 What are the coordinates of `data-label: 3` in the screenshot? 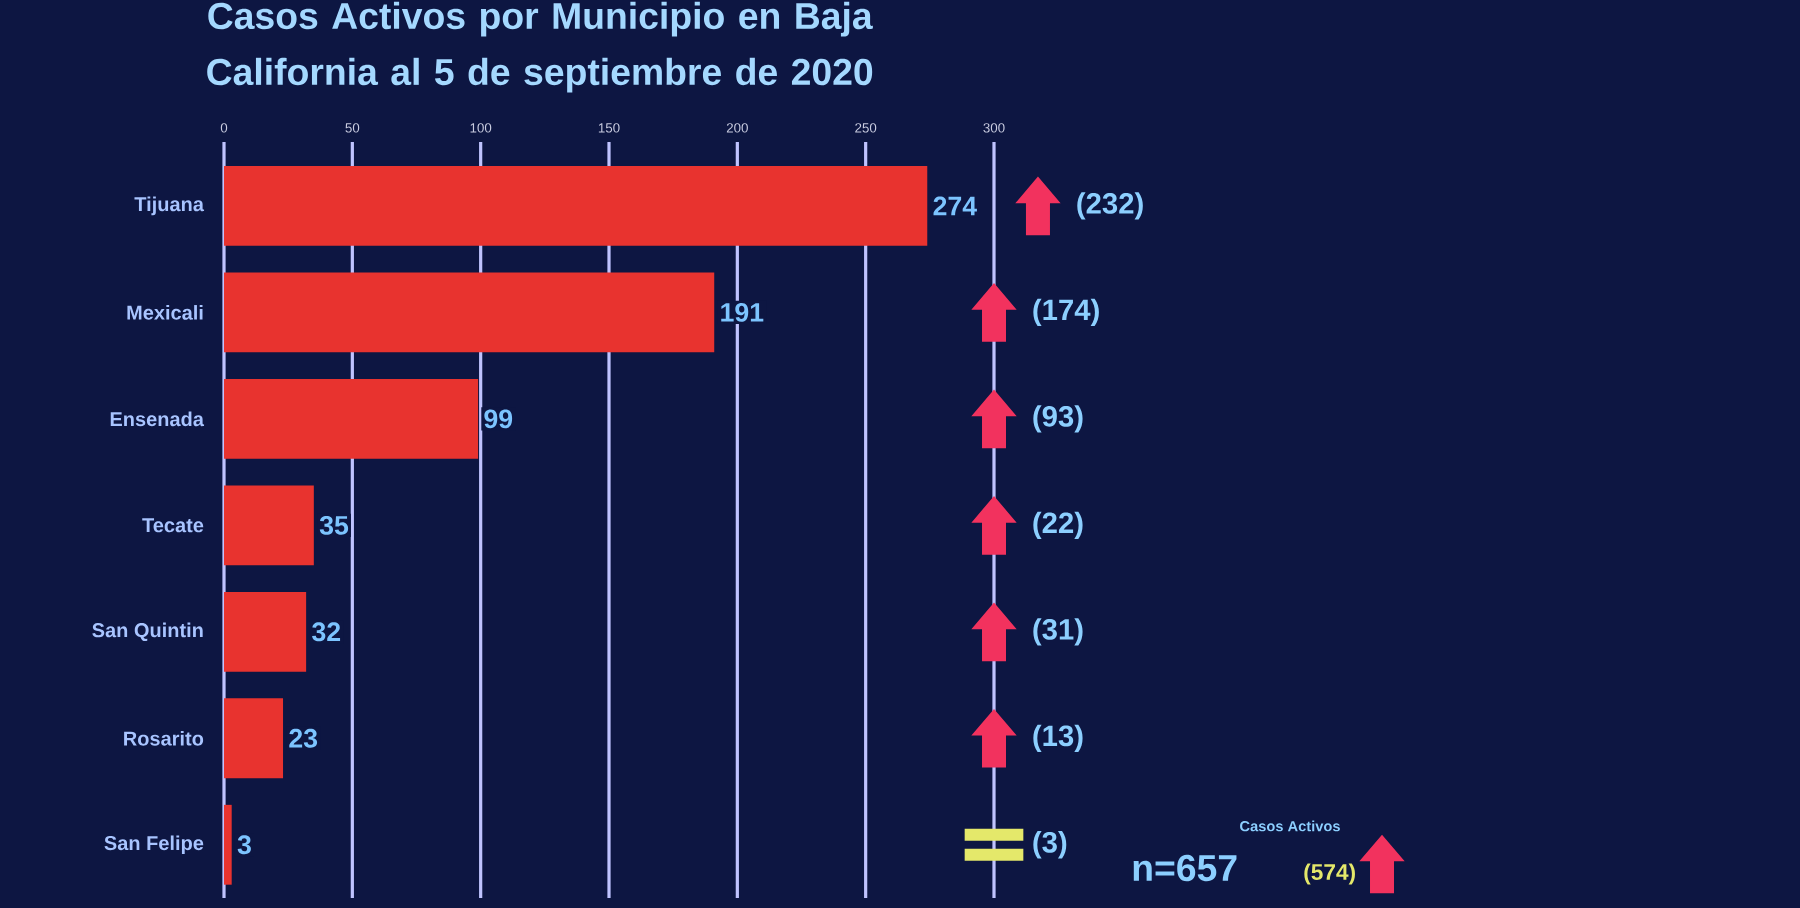 It's located at (244, 845).